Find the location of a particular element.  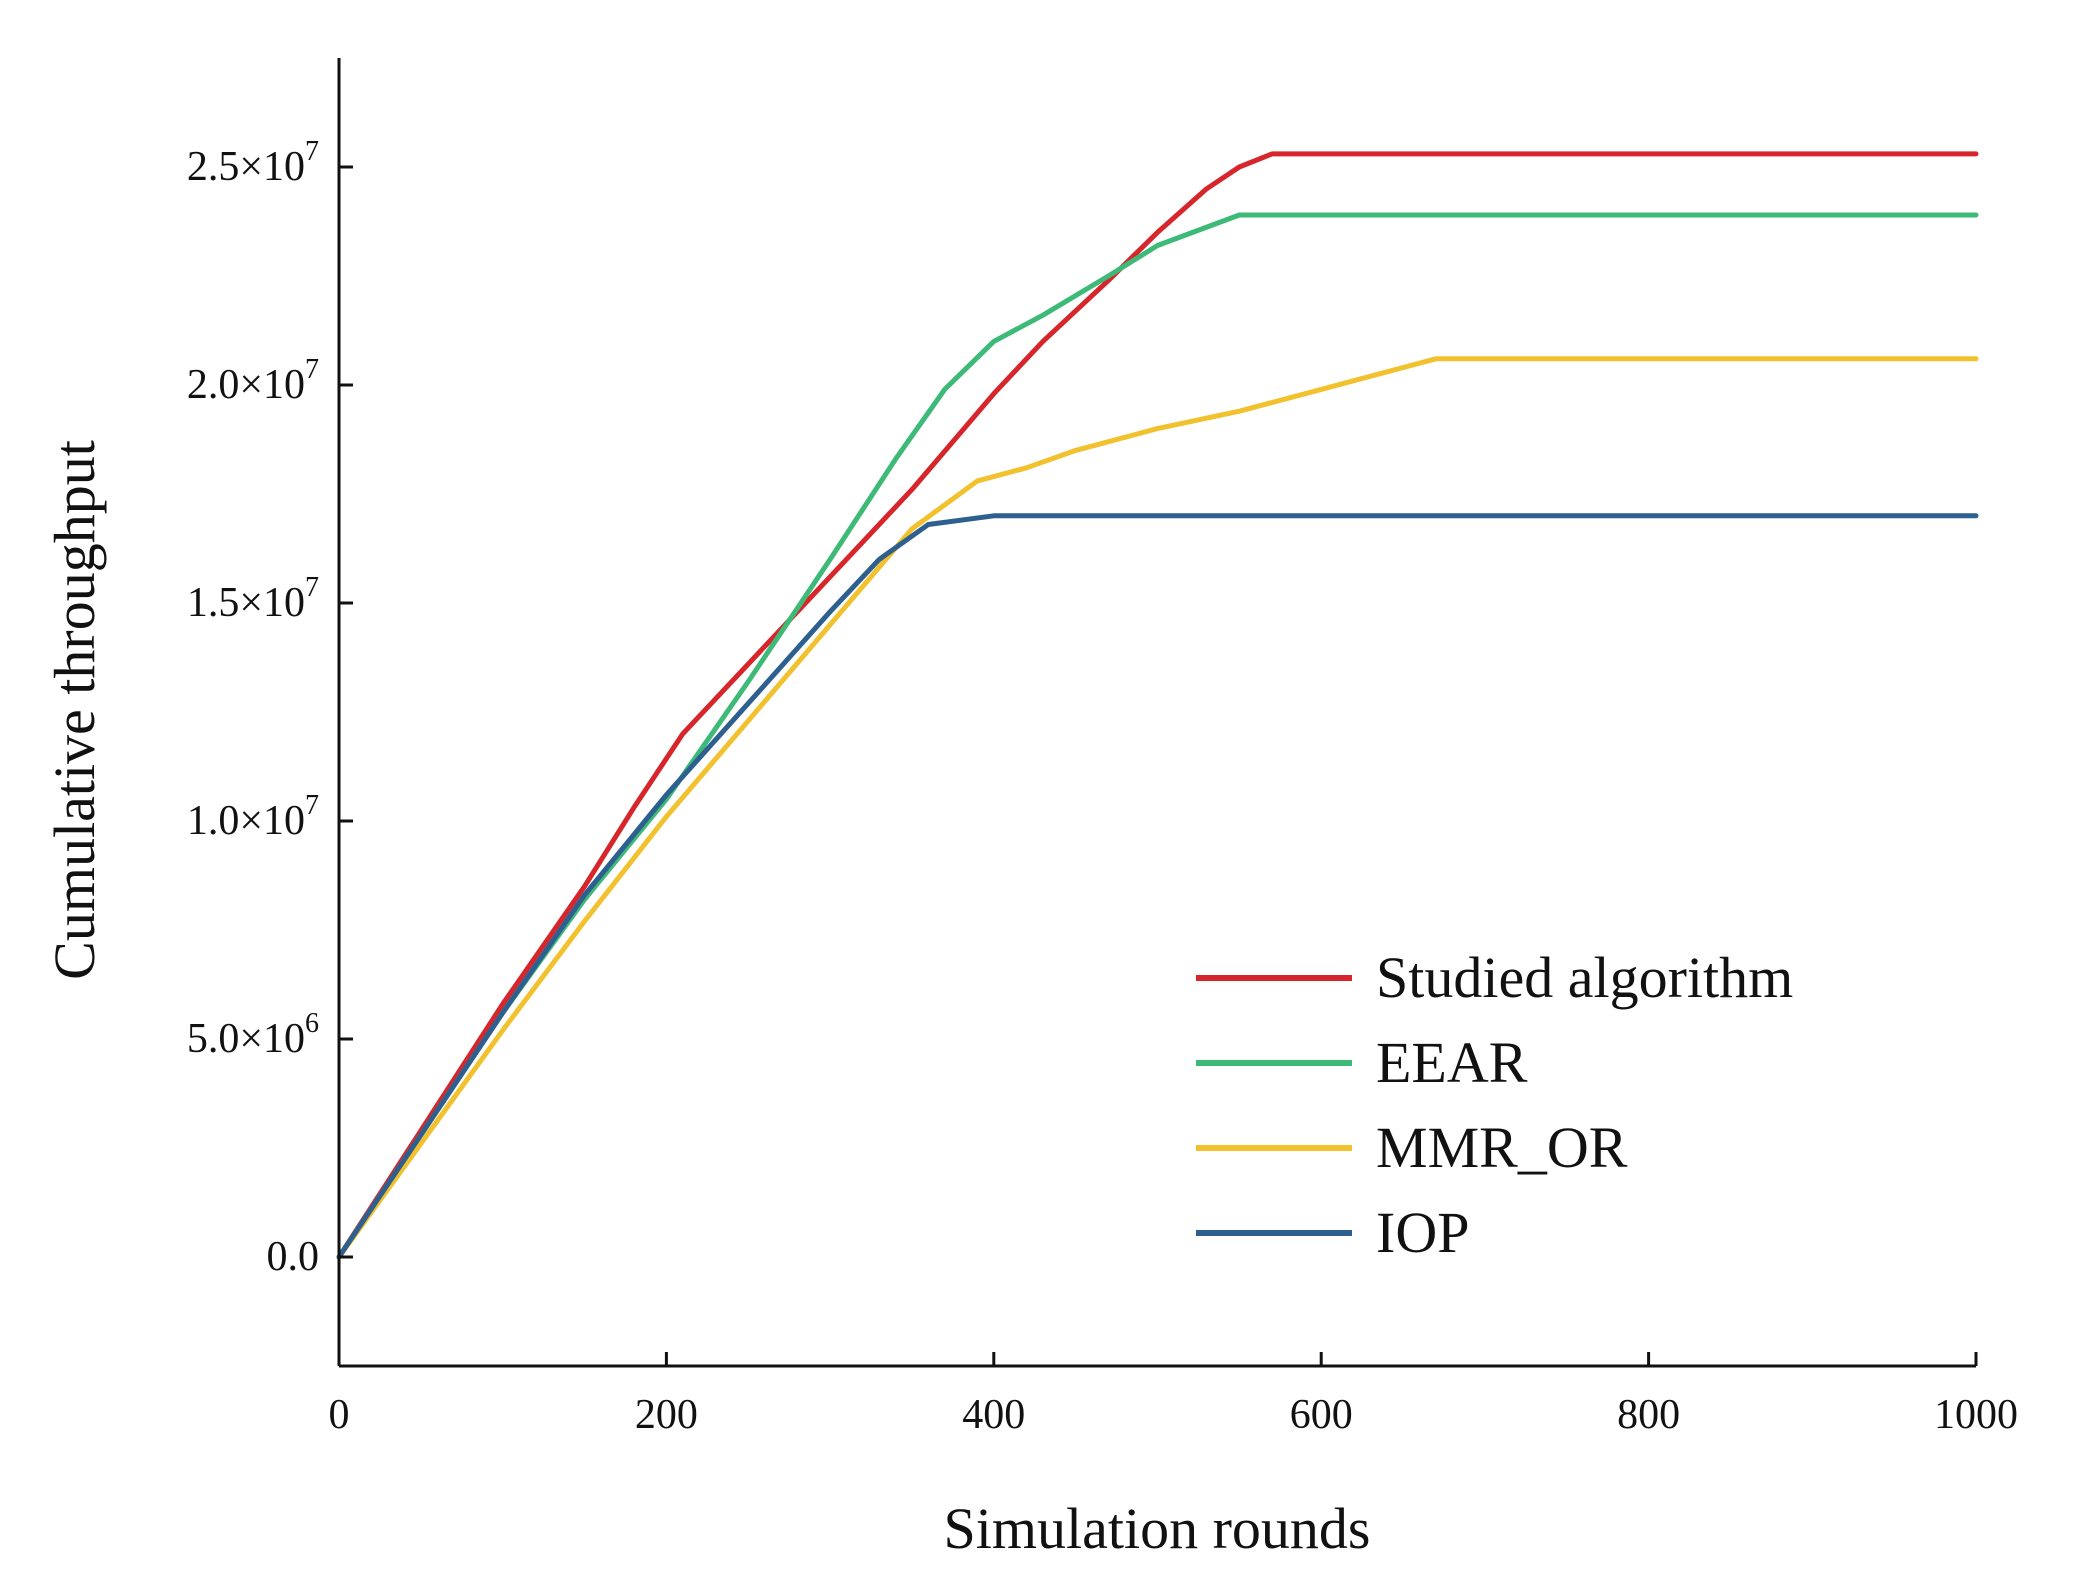

y-axis-ticks: 0.0 5.0×10⁶ 1.0×10⁷ 1.5×10⁷ 2.0×10⁷ 2.5×10⁷ is located at coordinates (270, 708).